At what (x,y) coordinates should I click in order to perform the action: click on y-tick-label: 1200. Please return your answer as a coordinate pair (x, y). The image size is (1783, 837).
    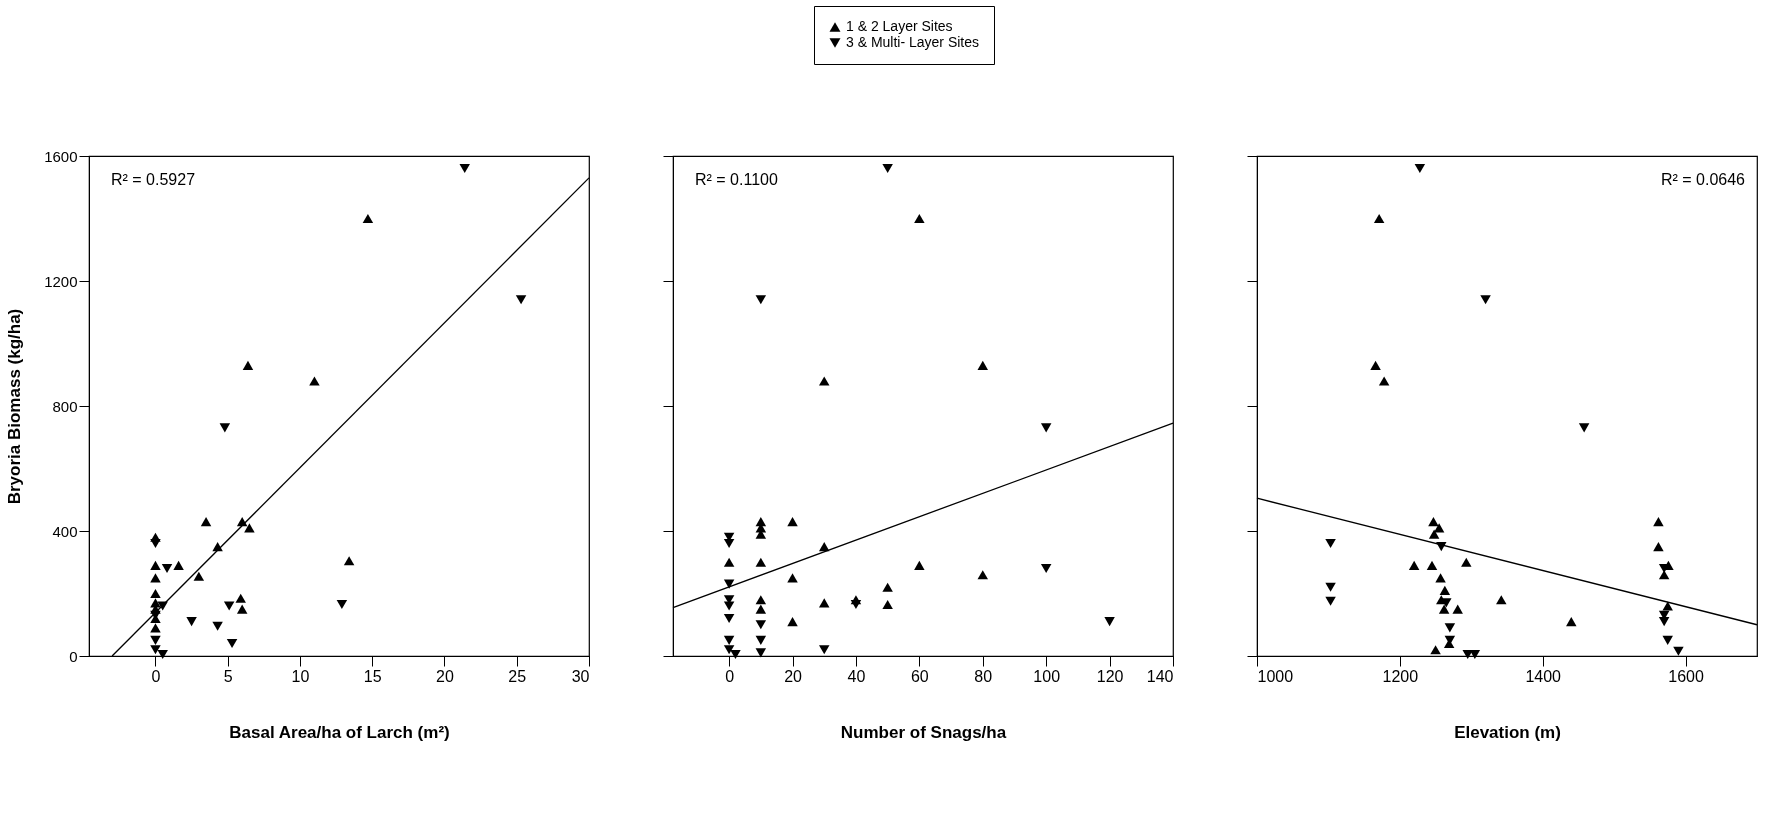
    Looking at the image, I should click on (61, 281).